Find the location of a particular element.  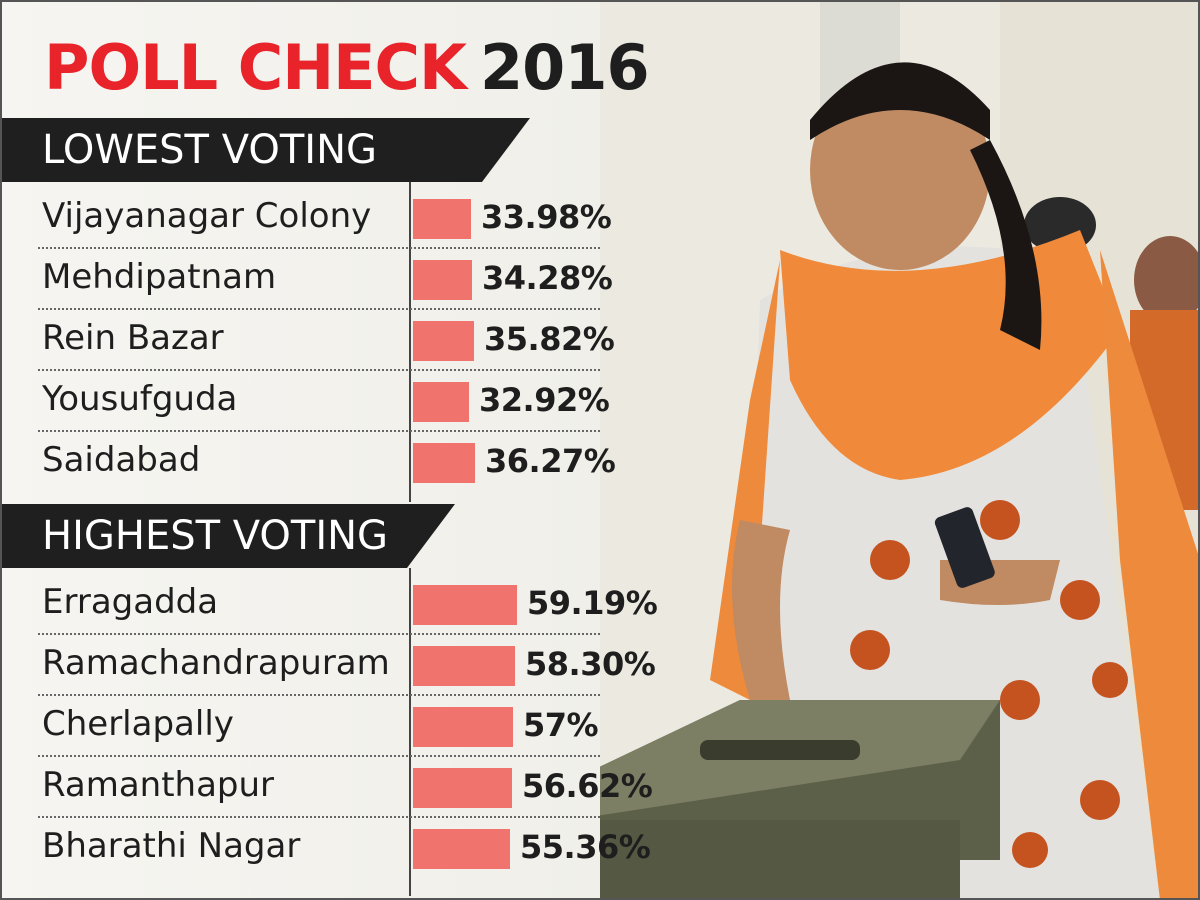

value-label: 57% is located at coordinates (561, 725).